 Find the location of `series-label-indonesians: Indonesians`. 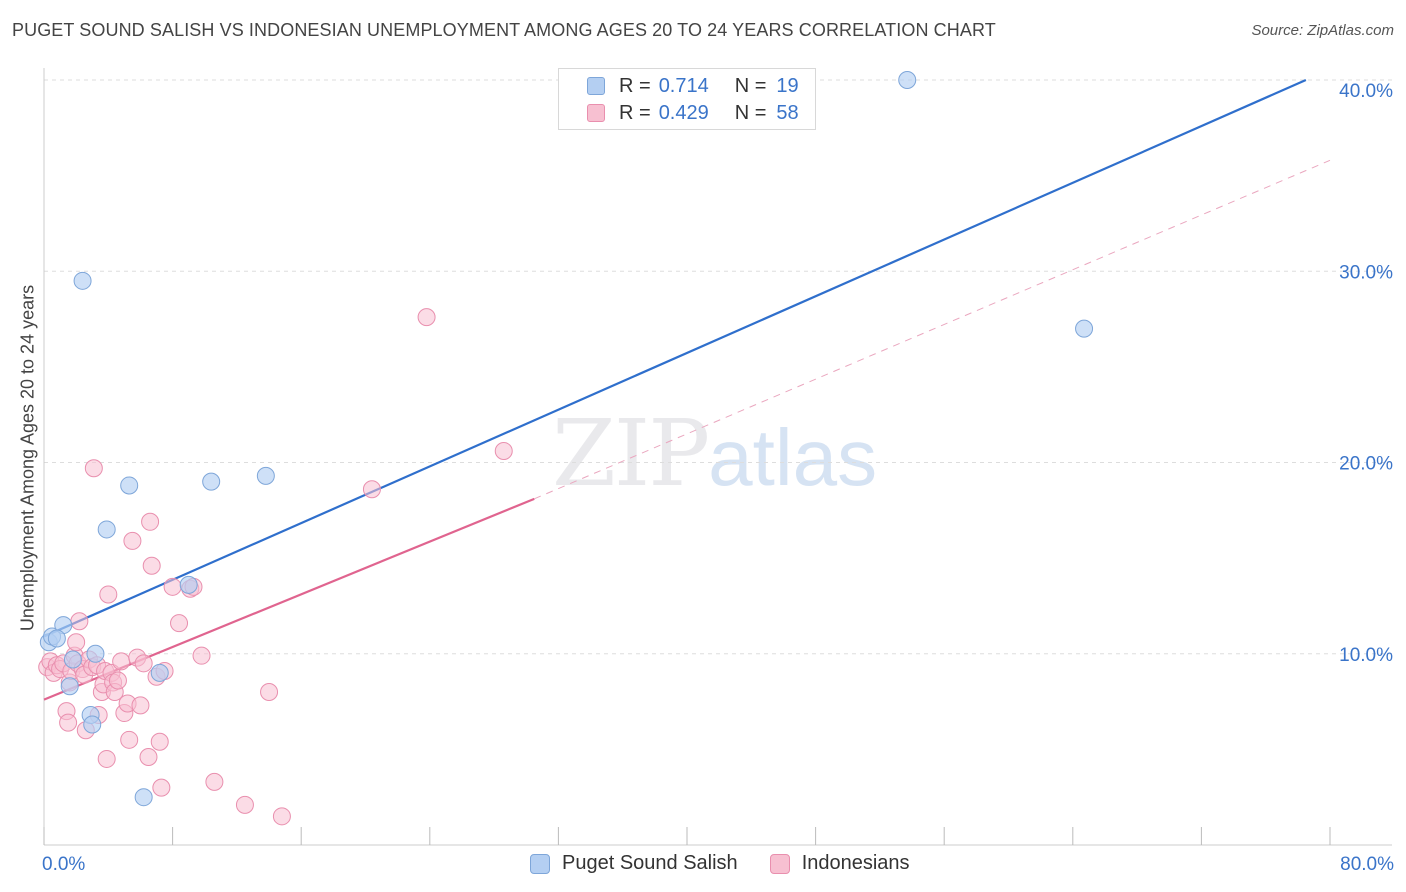

series-label-indonesians: Indonesians is located at coordinates (855, 863).